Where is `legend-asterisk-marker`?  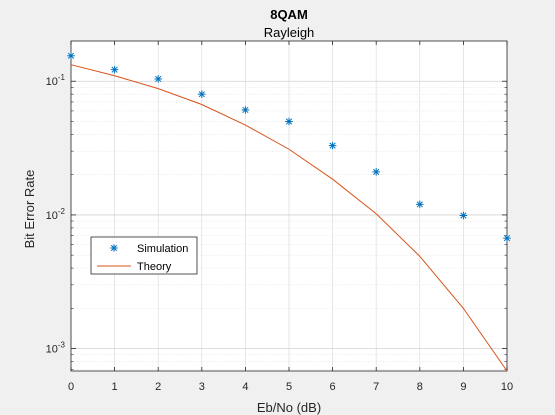 legend-asterisk-marker is located at coordinates (114, 248).